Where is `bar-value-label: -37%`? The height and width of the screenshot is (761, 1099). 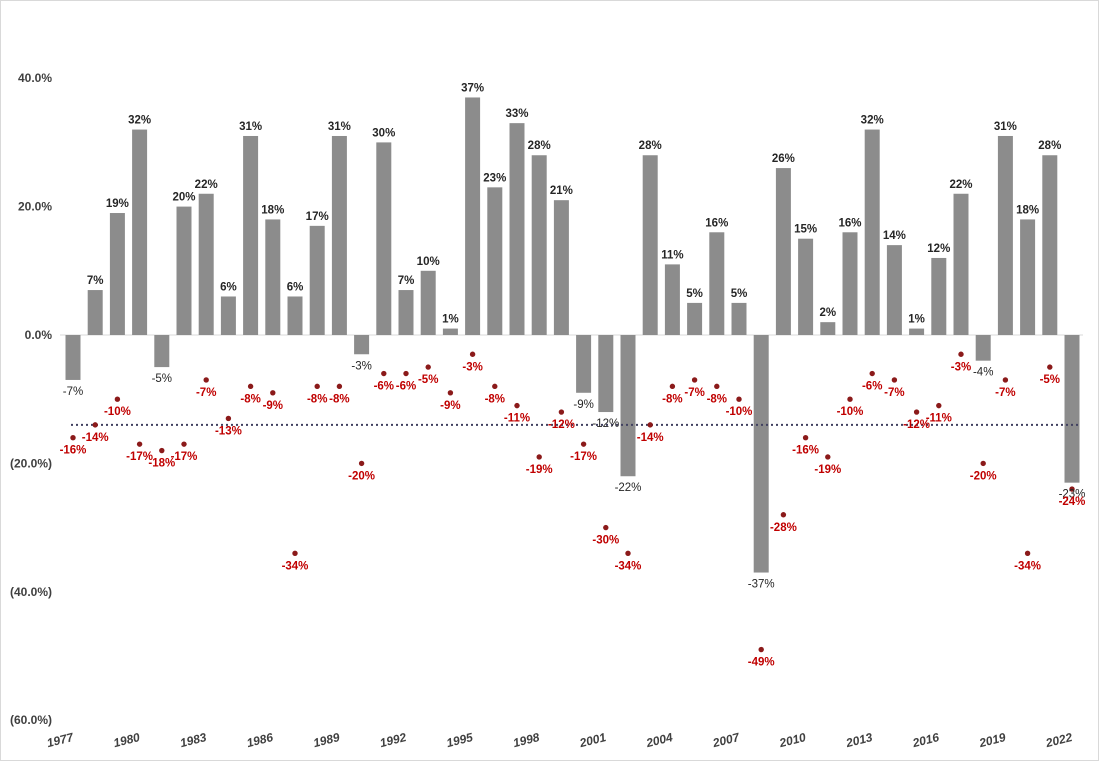
bar-value-label: -37% is located at coordinates (761, 585).